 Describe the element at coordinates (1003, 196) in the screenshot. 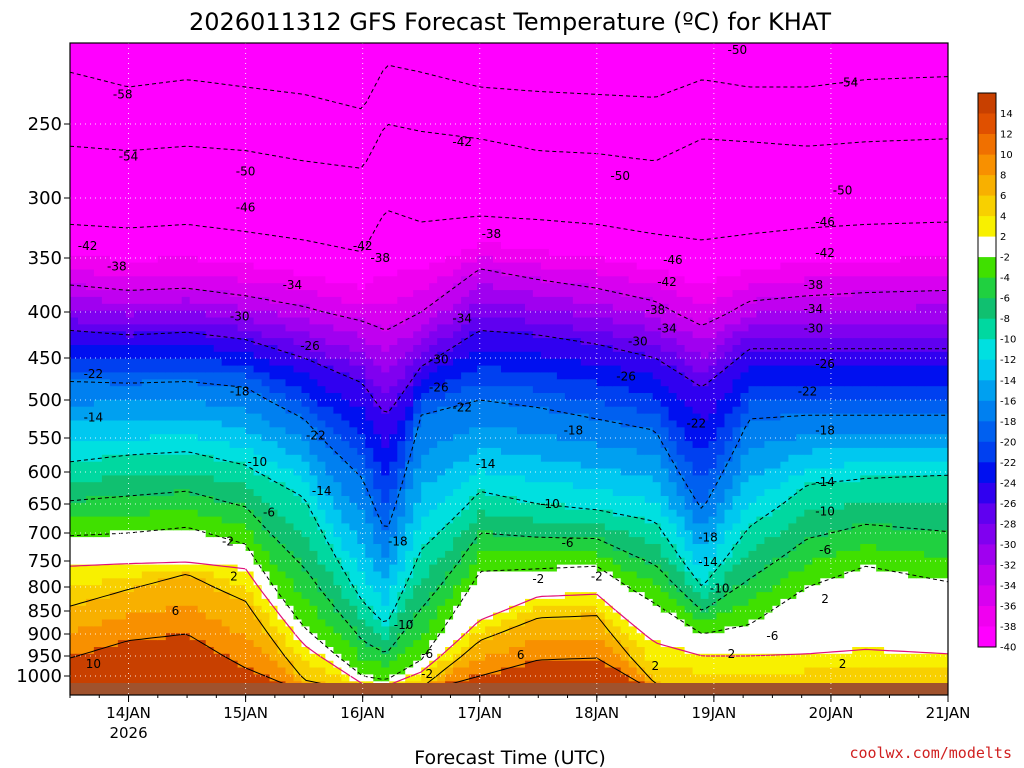

I see `colorbar-label: 6` at that location.